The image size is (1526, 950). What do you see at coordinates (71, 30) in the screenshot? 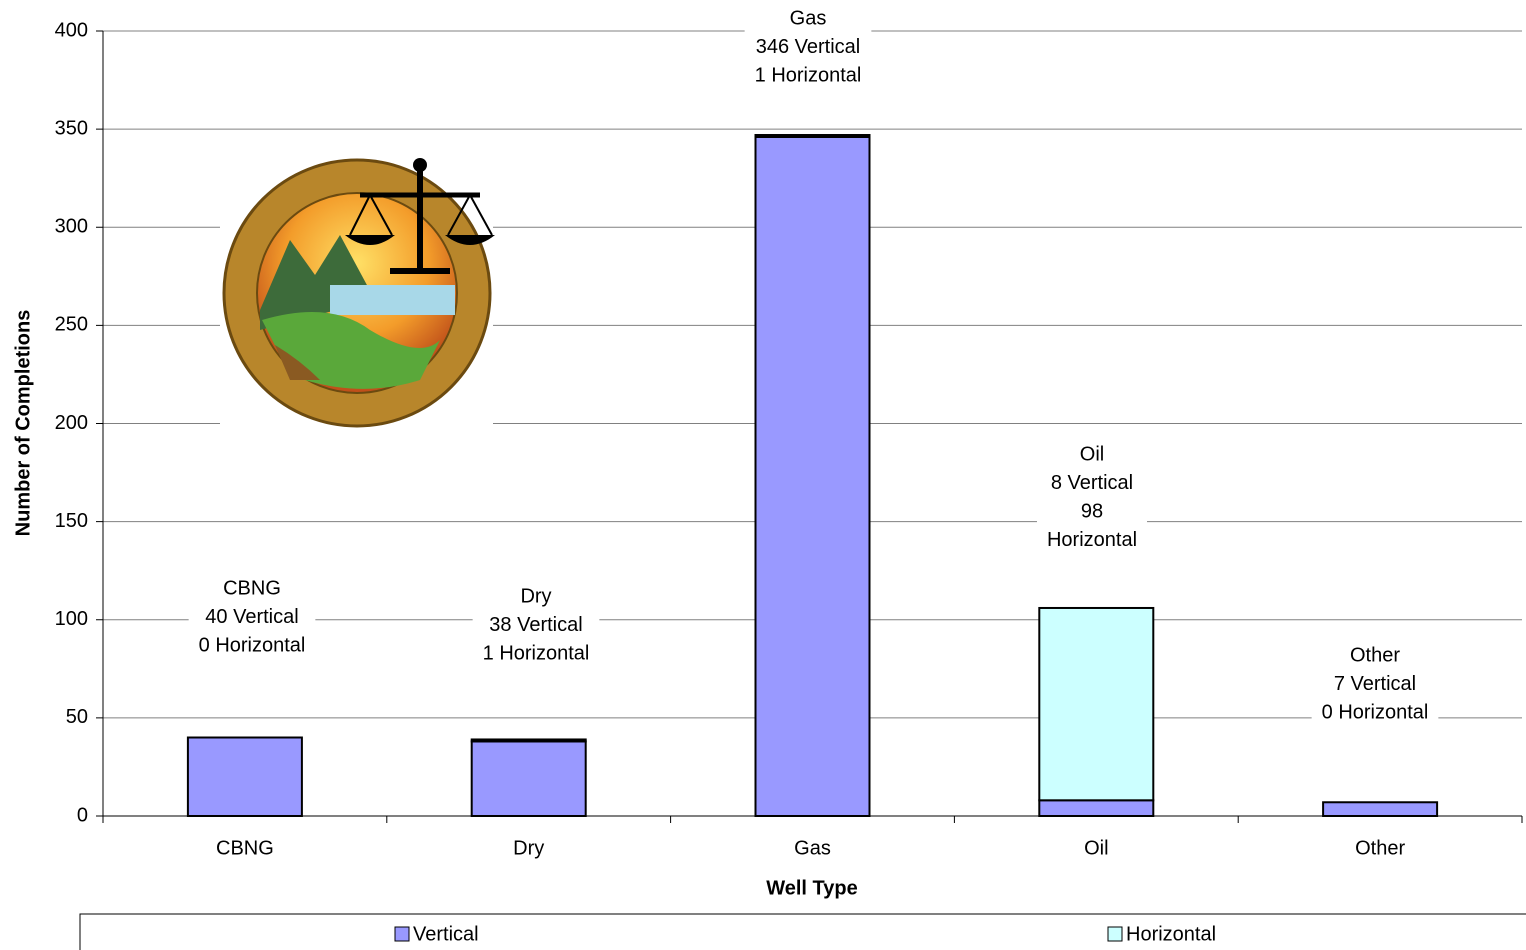
I see `y-tick-label: 400` at bounding box center [71, 30].